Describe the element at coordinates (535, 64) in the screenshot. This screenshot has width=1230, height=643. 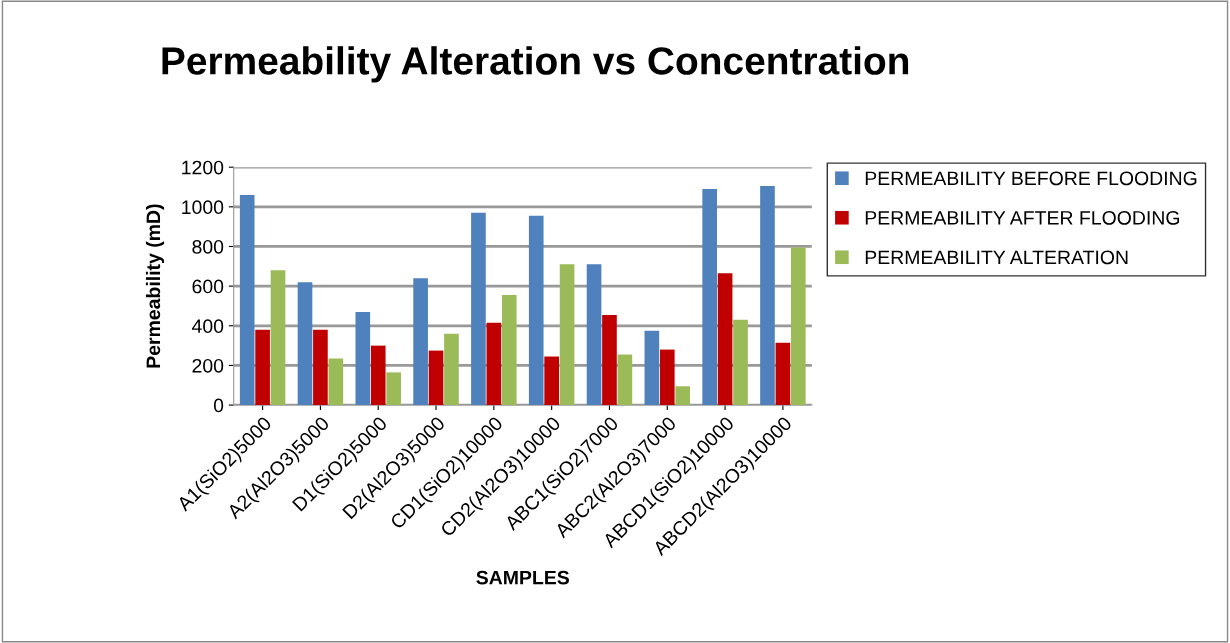
I see `chart-title: Permeability Alteration vs Concentration` at that location.